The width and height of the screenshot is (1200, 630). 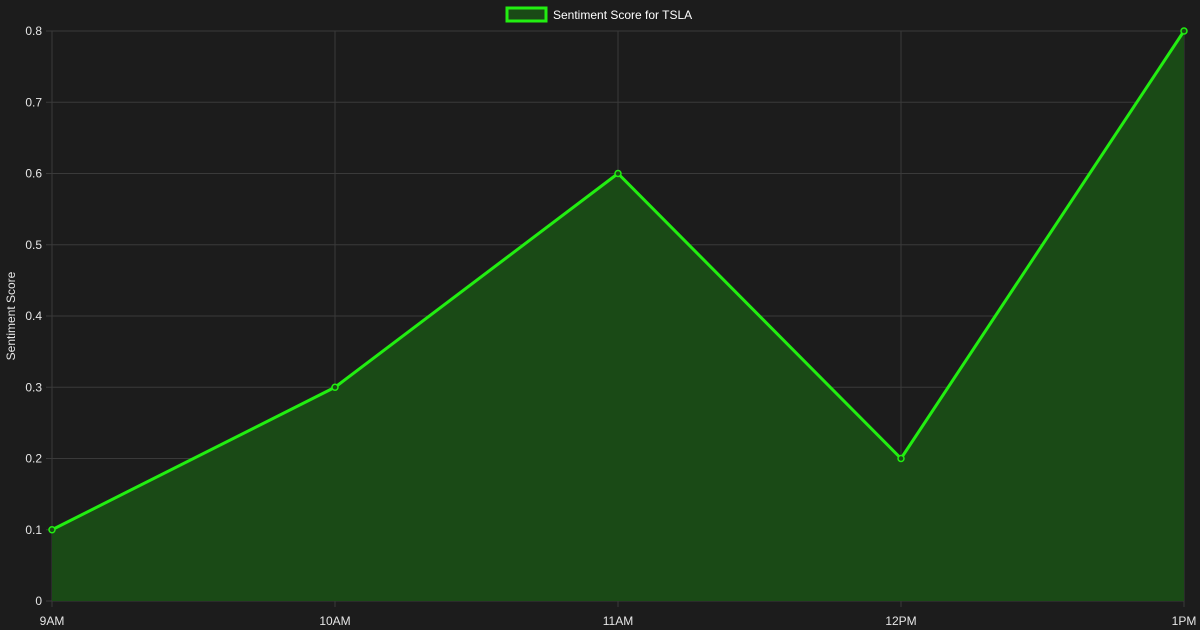 I want to click on y-tick-label: 0.2, so click(x=33, y=459).